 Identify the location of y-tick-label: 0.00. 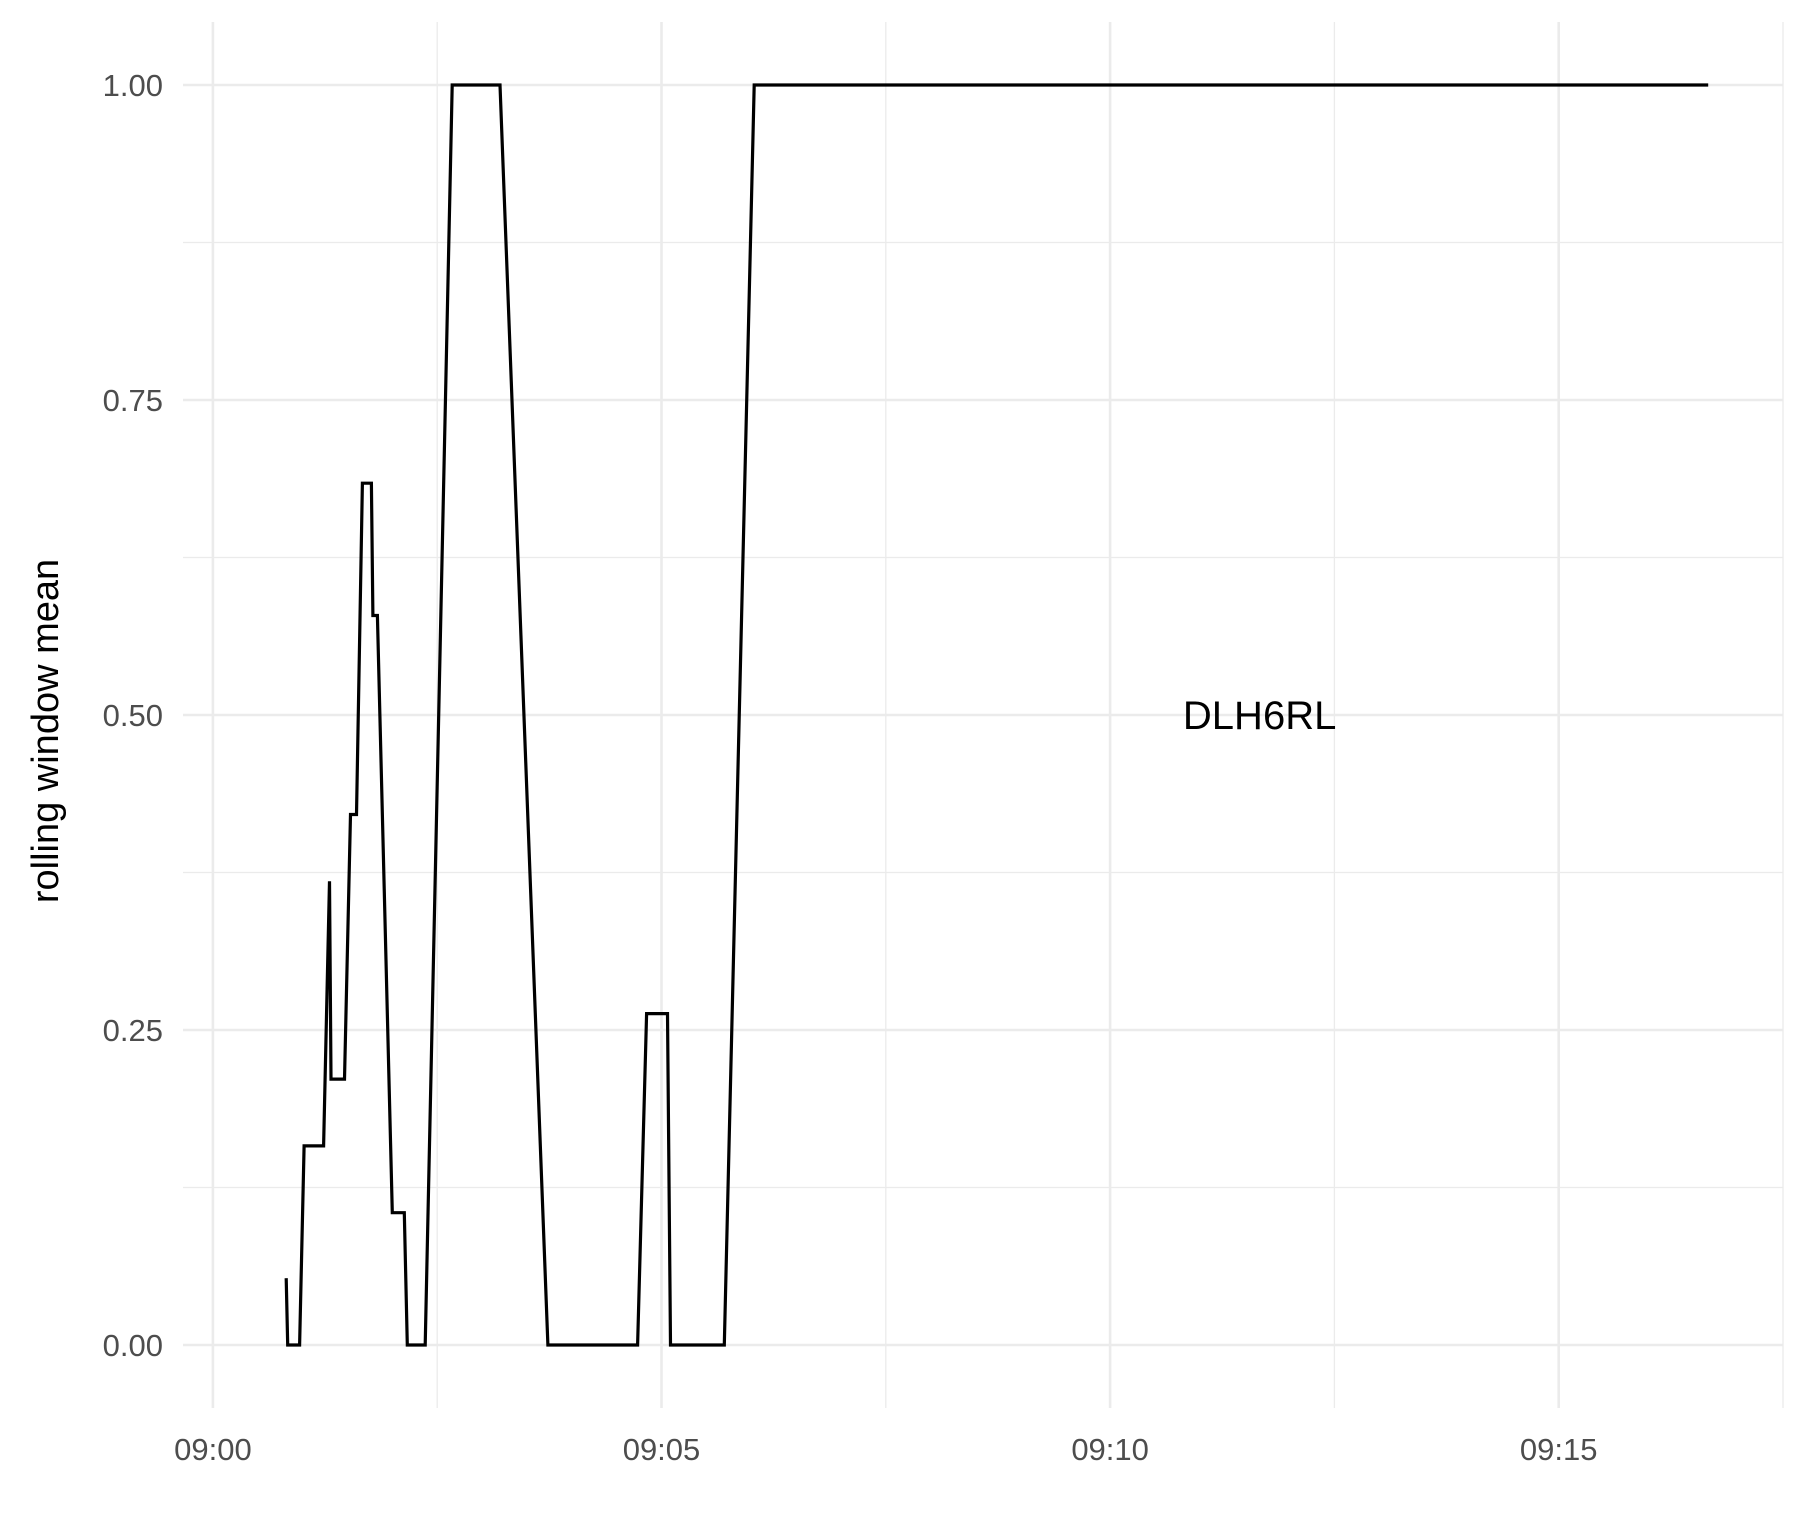
(133, 1345).